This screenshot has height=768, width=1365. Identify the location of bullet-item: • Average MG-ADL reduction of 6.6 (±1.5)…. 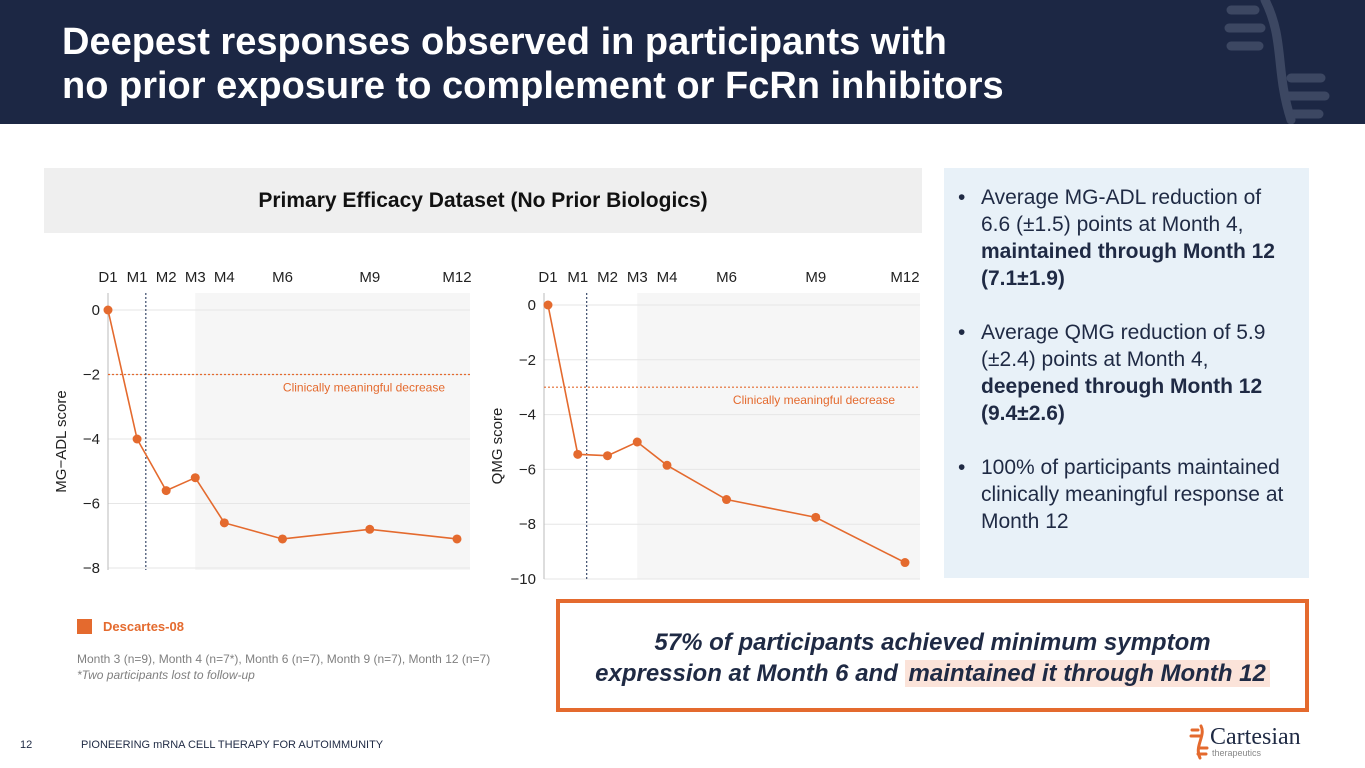
(1122, 238).